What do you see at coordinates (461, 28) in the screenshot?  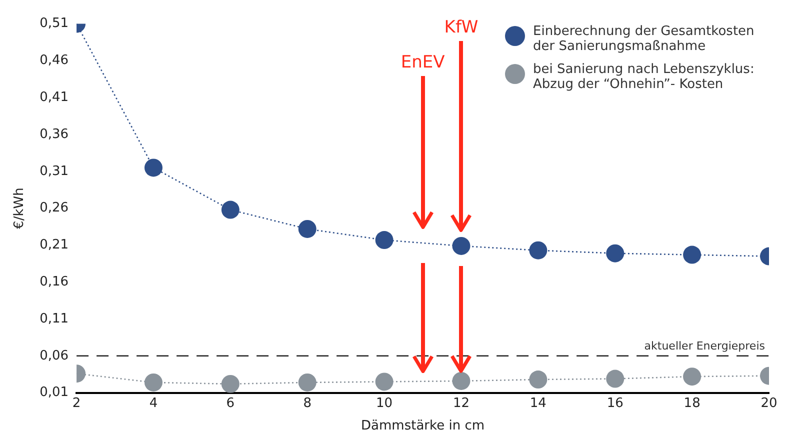 I see `annotation: KfW` at bounding box center [461, 28].